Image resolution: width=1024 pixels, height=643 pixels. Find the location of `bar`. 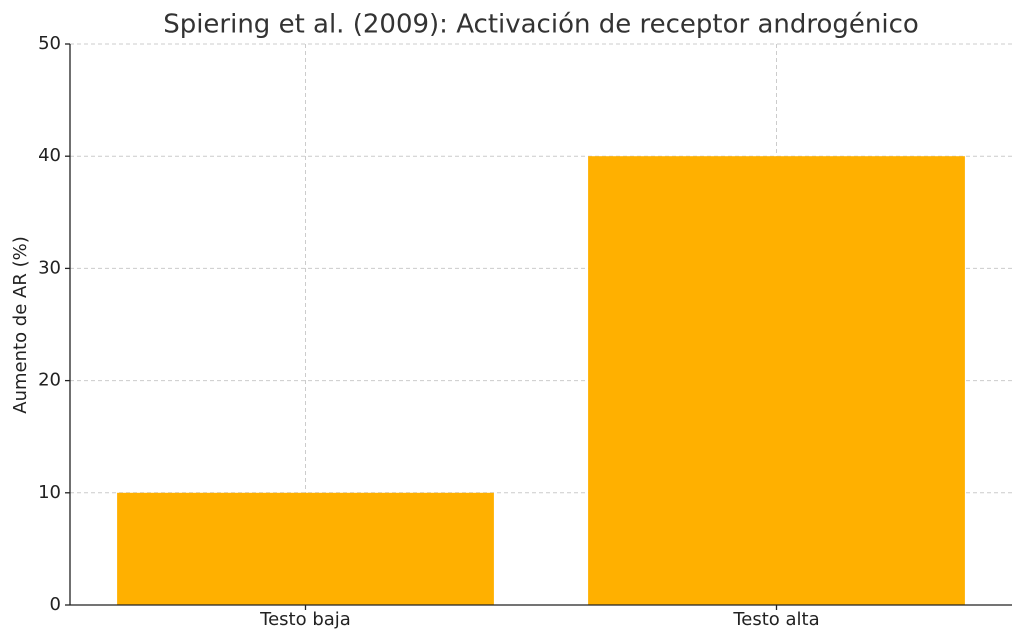

bar is located at coordinates (305, 548).